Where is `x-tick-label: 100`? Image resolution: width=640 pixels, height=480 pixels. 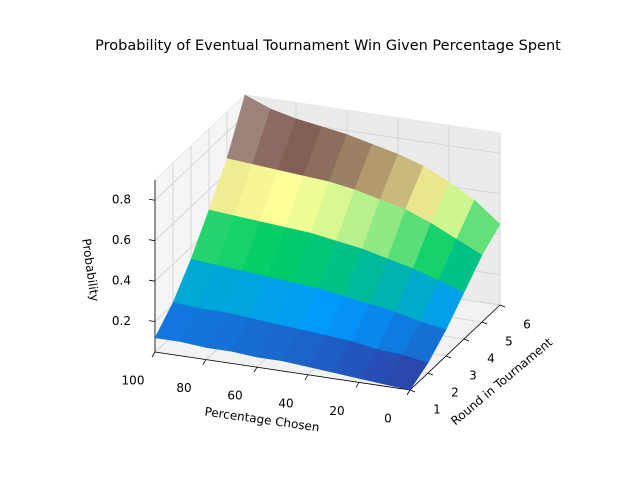 x-tick-label: 100 is located at coordinates (133, 381).